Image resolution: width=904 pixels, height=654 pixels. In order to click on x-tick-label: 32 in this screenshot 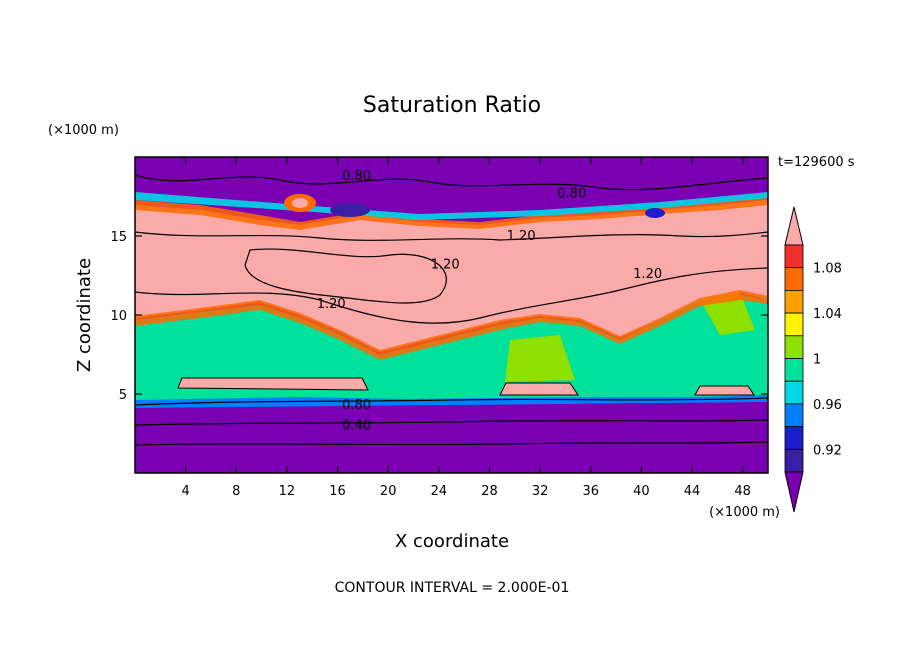, I will do `click(540, 491)`.